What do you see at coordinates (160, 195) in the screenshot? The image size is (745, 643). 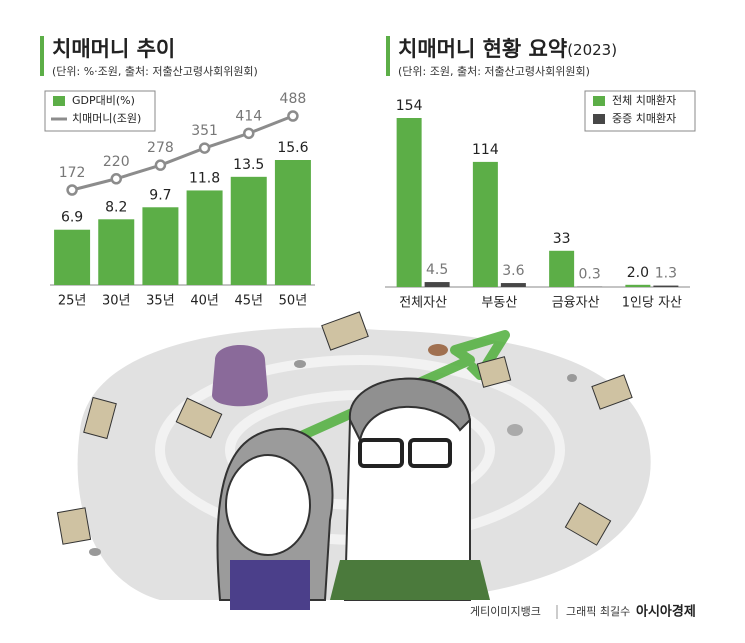 I see `data-label: 9.7` at bounding box center [160, 195].